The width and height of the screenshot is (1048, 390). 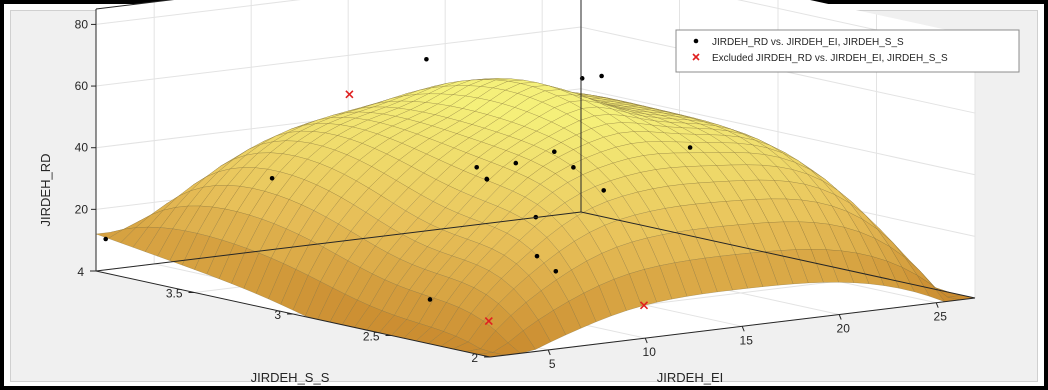 What do you see at coordinates (941, 317) in the screenshot?
I see `x-tick-label: 25` at bounding box center [941, 317].